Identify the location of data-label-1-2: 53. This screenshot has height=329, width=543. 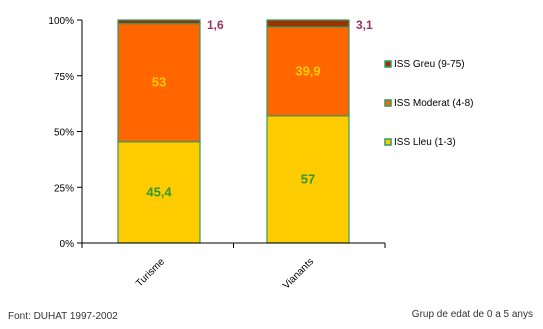
(159, 82).